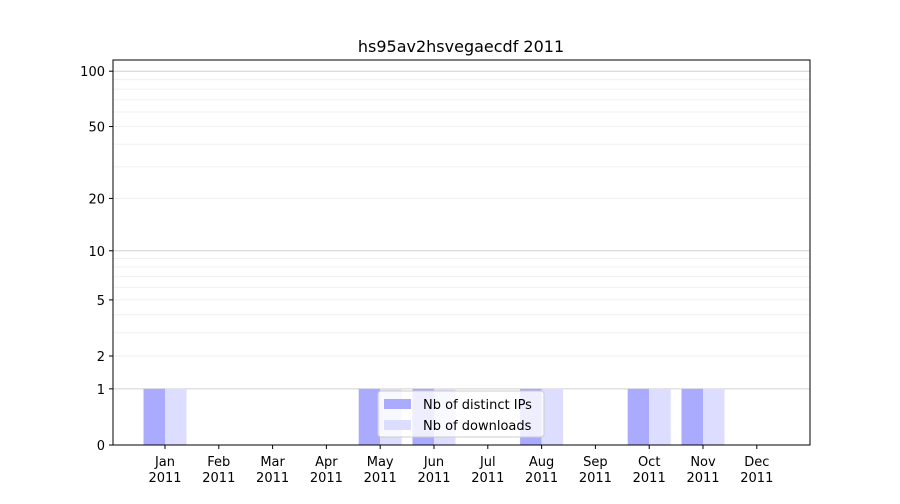 The width and height of the screenshot is (900, 504). What do you see at coordinates (272, 470) in the screenshot?
I see `x-tick-label: Mar 2011` at bounding box center [272, 470].